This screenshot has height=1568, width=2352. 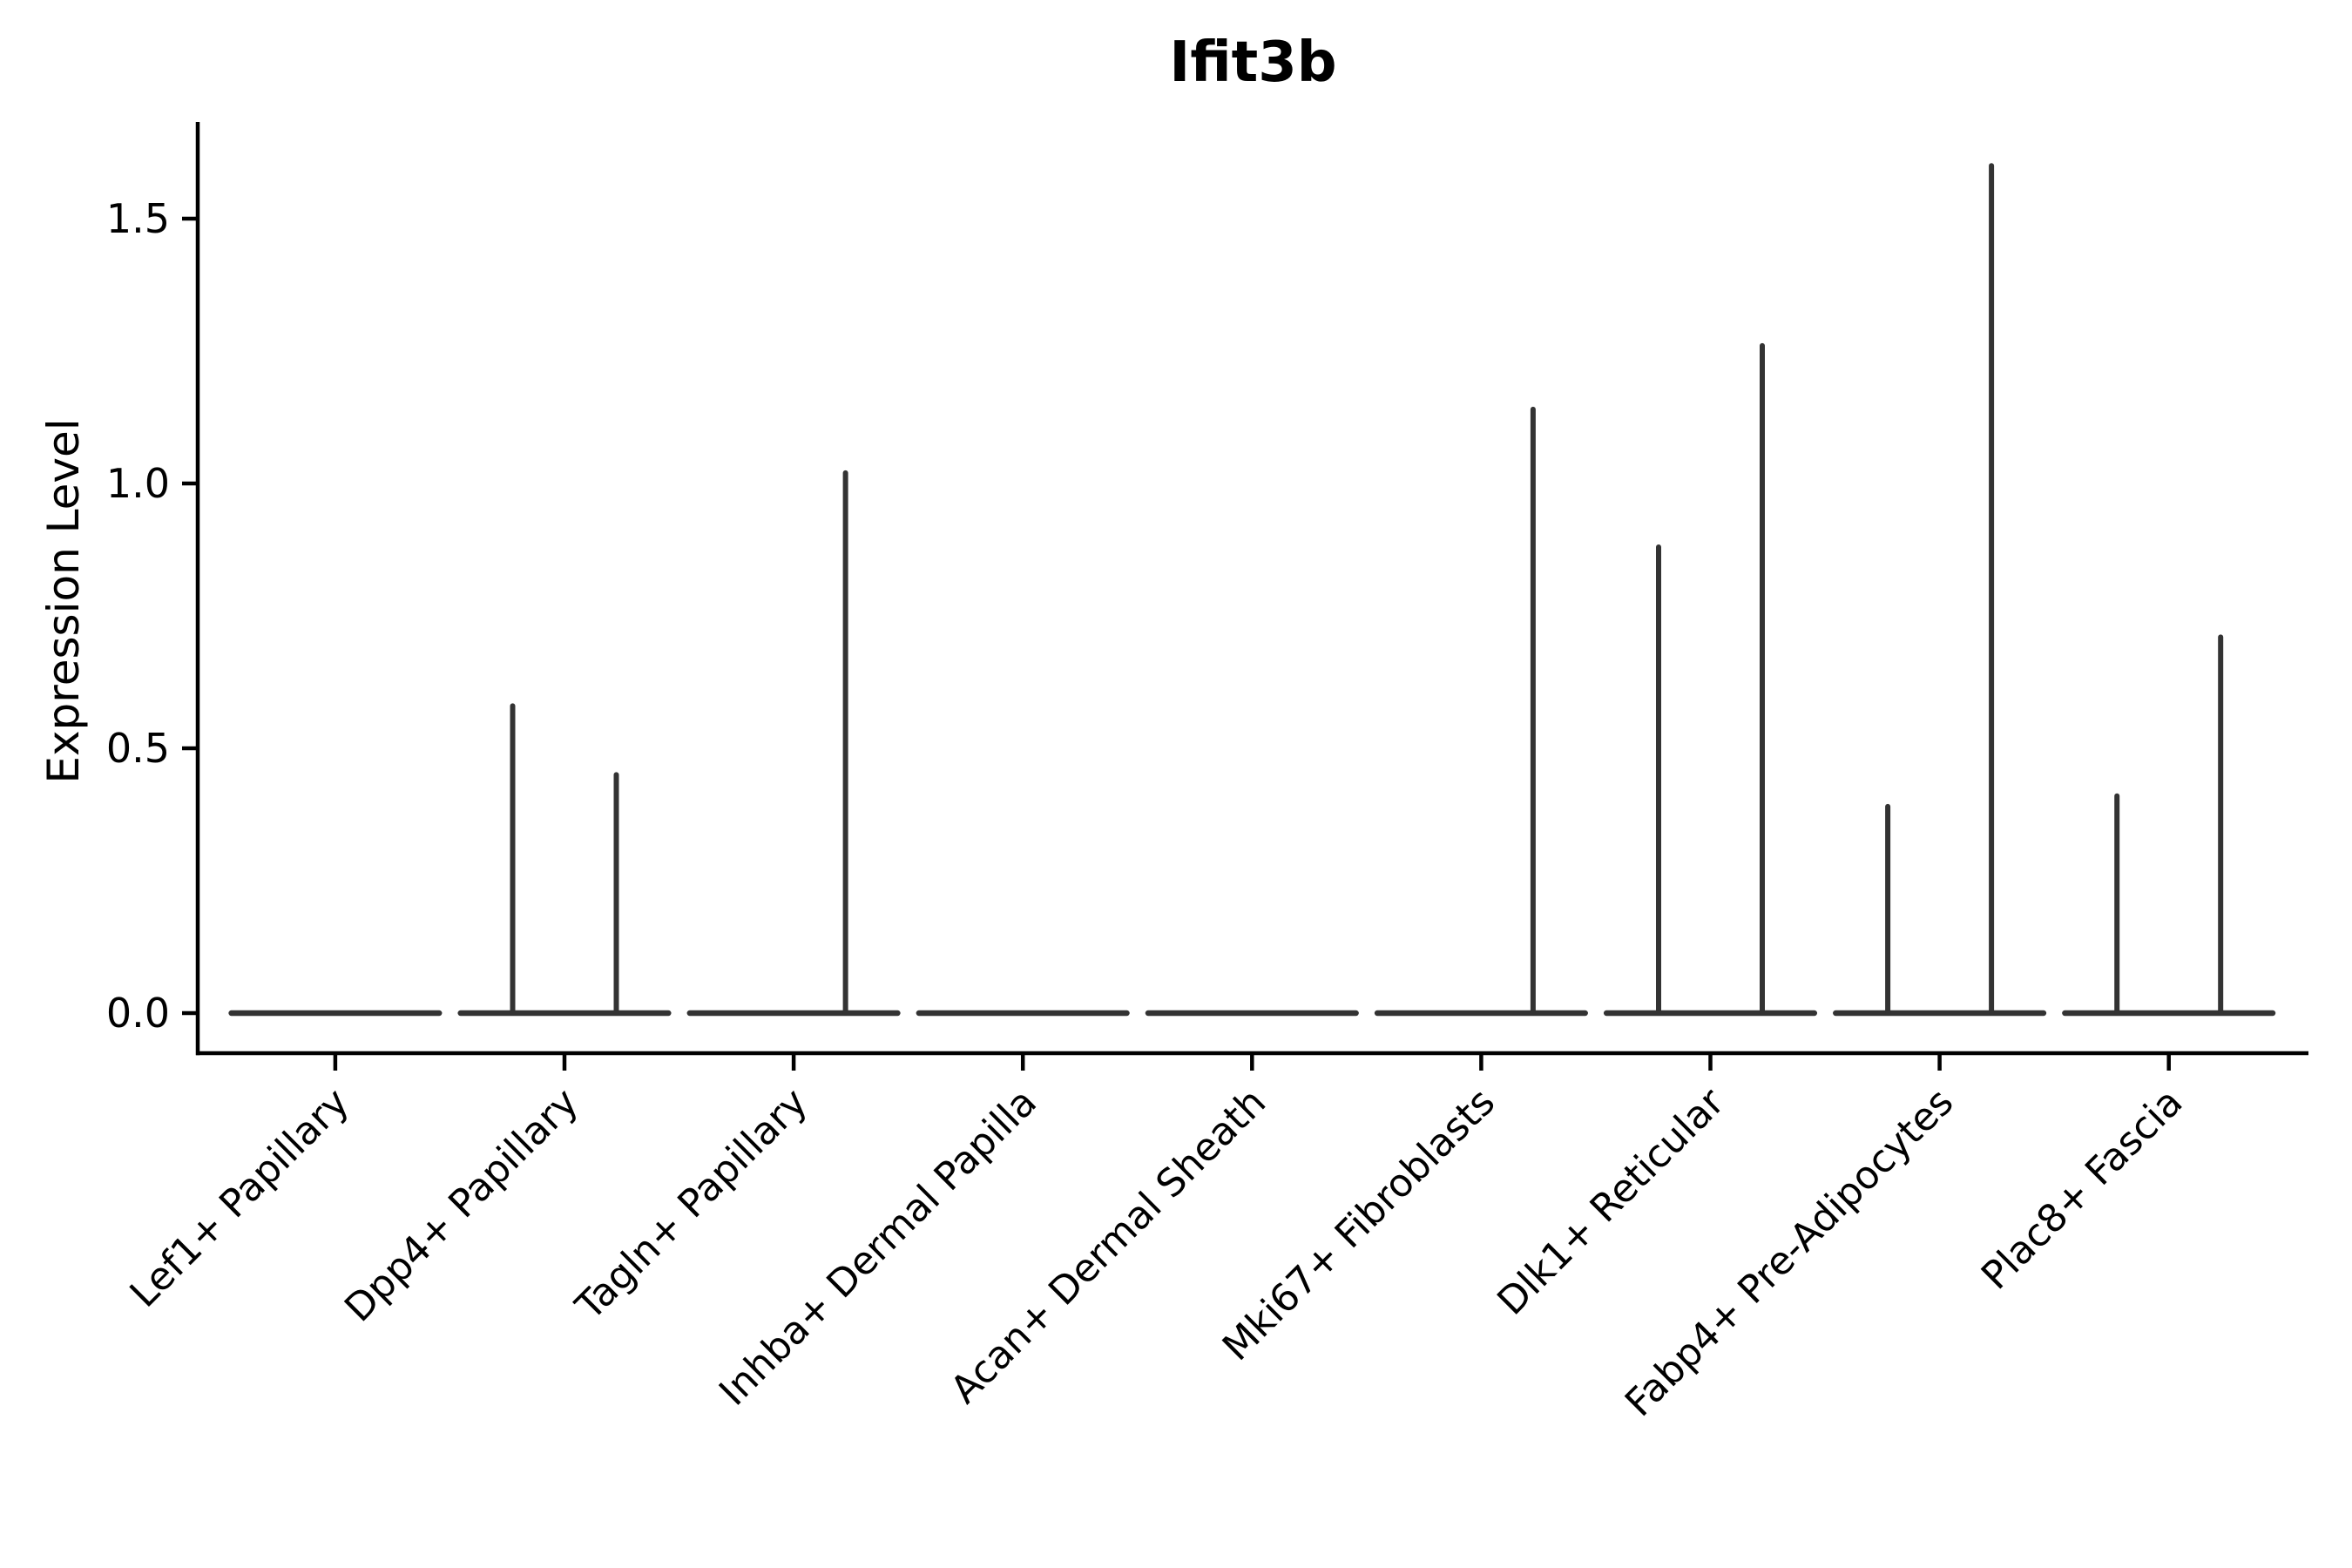 What do you see at coordinates (1611, 1201) in the screenshot?
I see `x-tick-label: Dlk1+ Reticular` at bounding box center [1611, 1201].